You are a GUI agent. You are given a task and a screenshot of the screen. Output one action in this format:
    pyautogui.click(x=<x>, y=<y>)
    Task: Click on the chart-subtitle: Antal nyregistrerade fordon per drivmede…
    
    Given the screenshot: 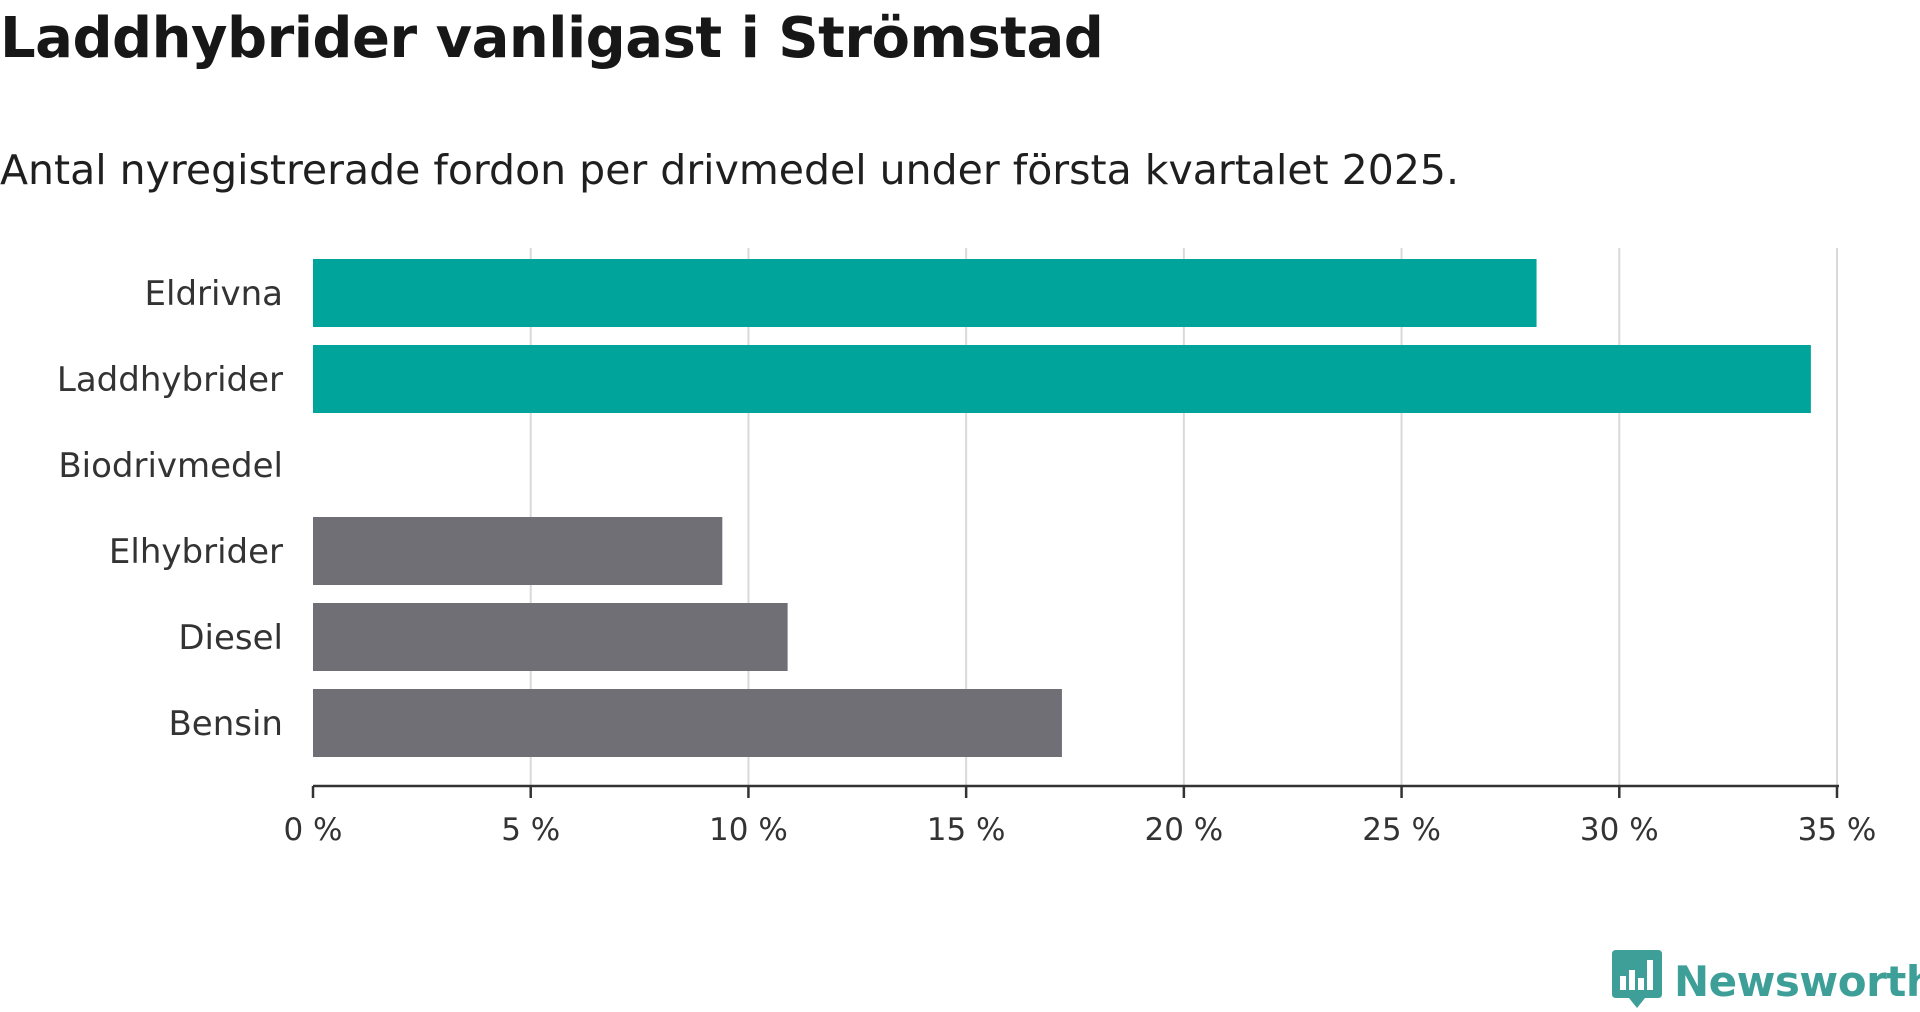 What is the action you would take?
    pyautogui.click(x=730, y=170)
    